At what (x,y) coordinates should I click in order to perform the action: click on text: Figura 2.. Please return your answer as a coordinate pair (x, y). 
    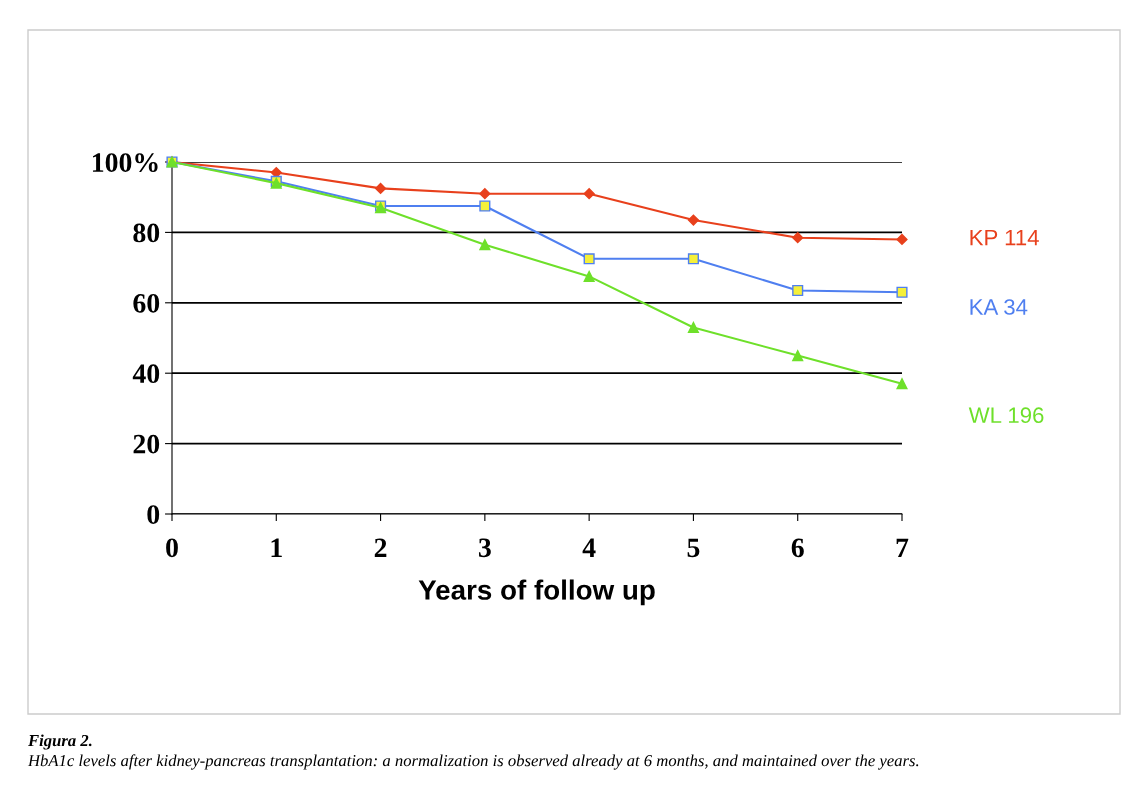
    Looking at the image, I should click on (59, 742).